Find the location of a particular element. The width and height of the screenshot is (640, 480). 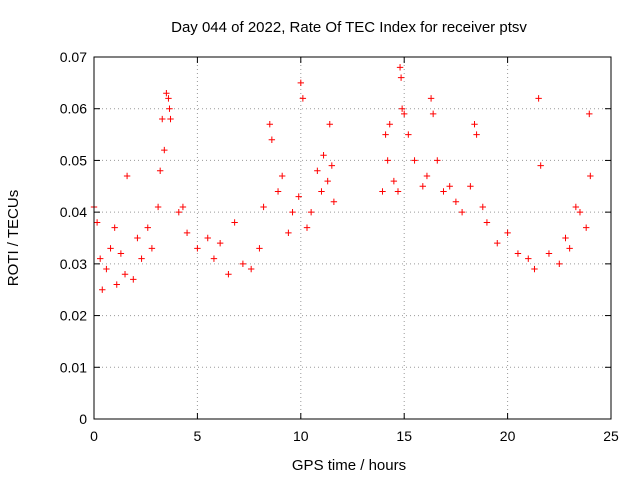

x-tick-label: 10 is located at coordinates (301, 436).